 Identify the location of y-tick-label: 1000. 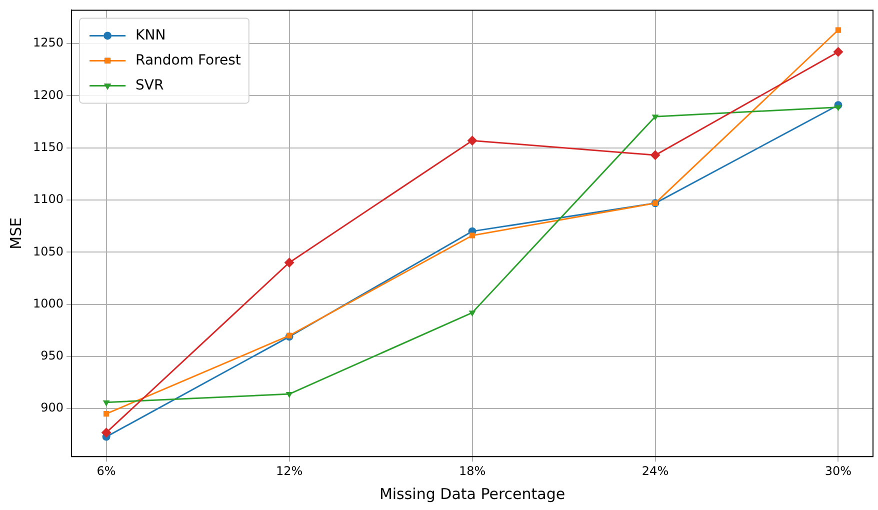
(48, 303).